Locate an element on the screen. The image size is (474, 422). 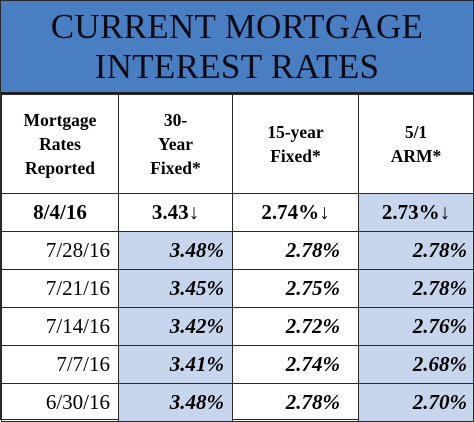
title-line-1: CURRENT MORTGAGE is located at coordinates (237, 26).